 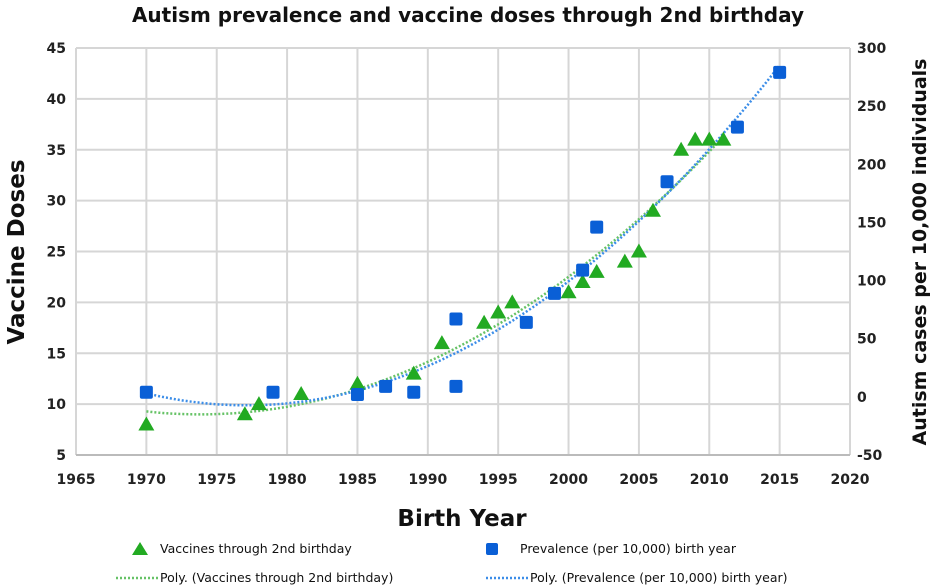 I want to click on x-tick-label: 2005, so click(x=638, y=480).